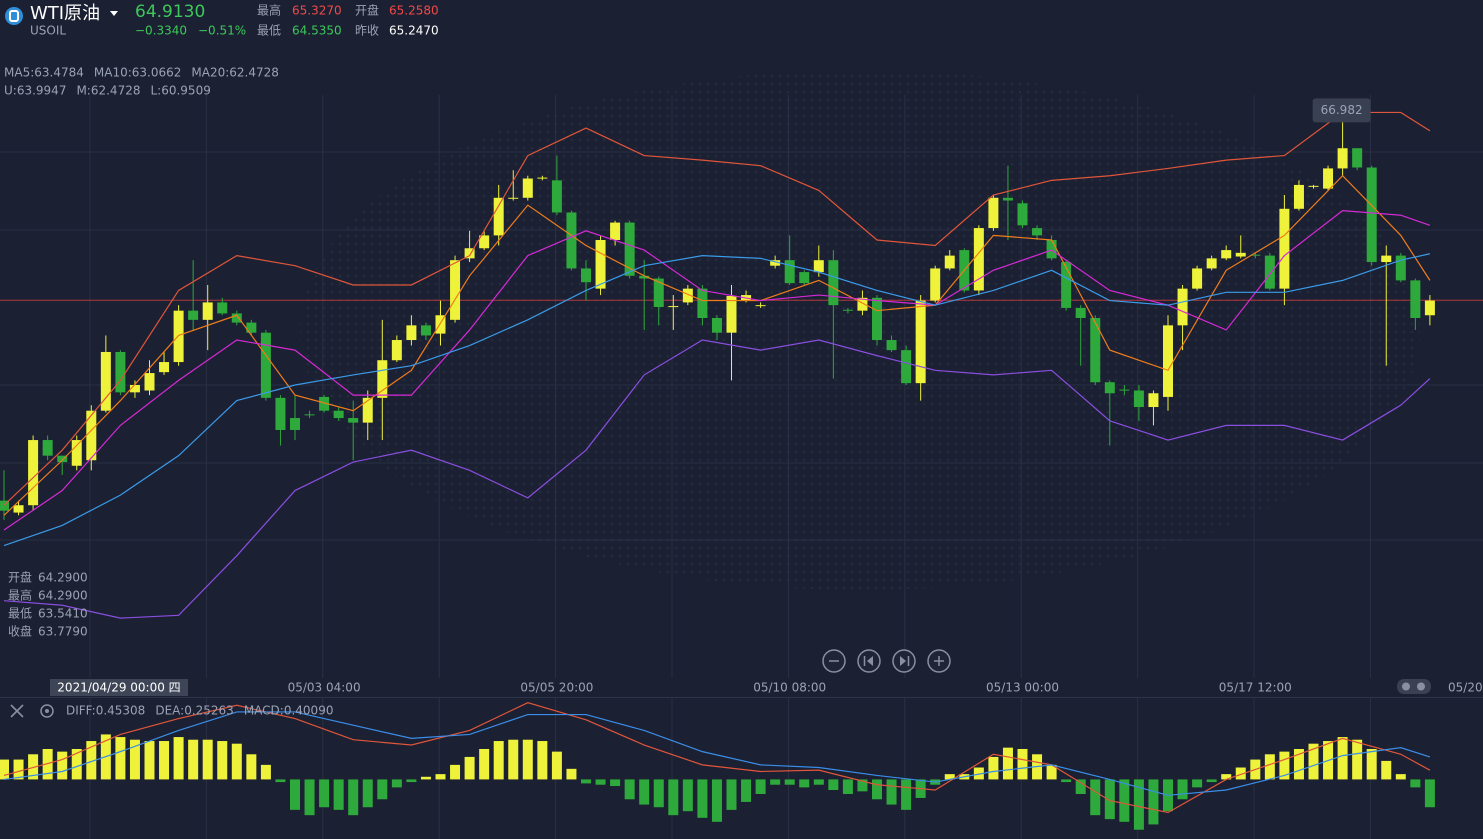  I want to click on legend-entry: MA5:63.4784, so click(44, 73).